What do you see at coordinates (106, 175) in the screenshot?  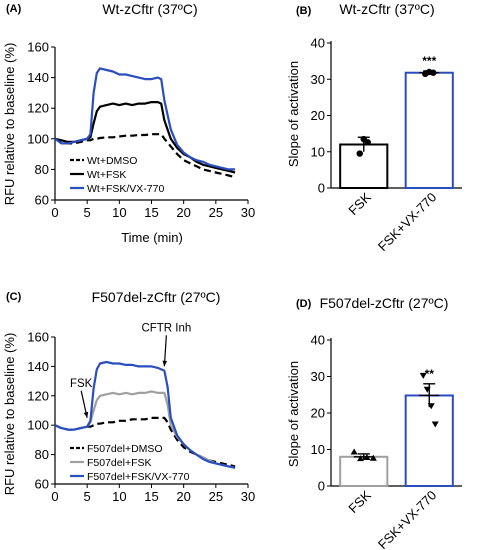 I see `panel-a-legend-label: Wt+FSK` at bounding box center [106, 175].